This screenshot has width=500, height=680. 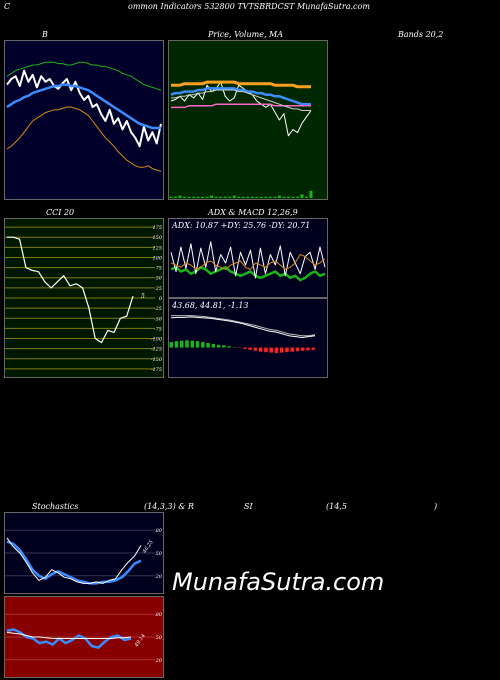 What do you see at coordinates (158, 319) in the screenshot?
I see `cci-tick-label: -50` at bounding box center [158, 319].